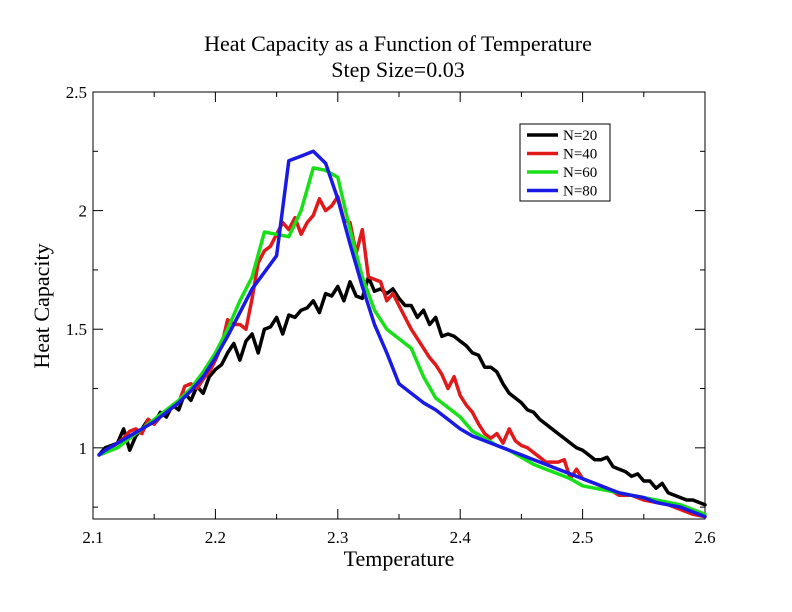 The width and height of the screenshot is (792, 612). What do you see at coordinates (337, 537) in the screenshot?
I see `x-tick-label: 2.3` at bounding box center [337, 537].